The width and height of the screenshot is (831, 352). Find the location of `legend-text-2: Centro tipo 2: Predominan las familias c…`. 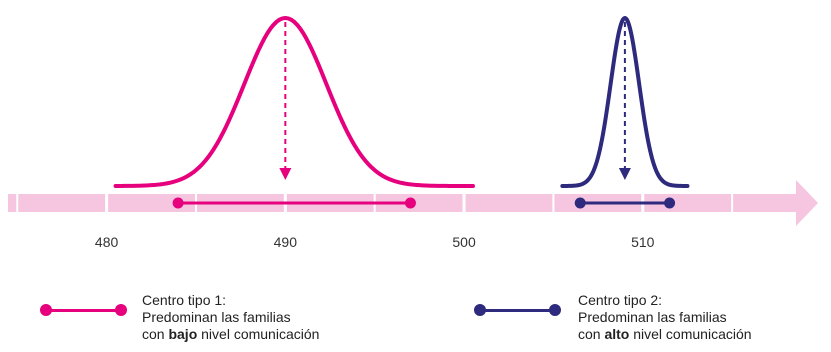

legend-text-2: Centro tipo 2: Predominan las familias c… is located at coordinates (665, 317).